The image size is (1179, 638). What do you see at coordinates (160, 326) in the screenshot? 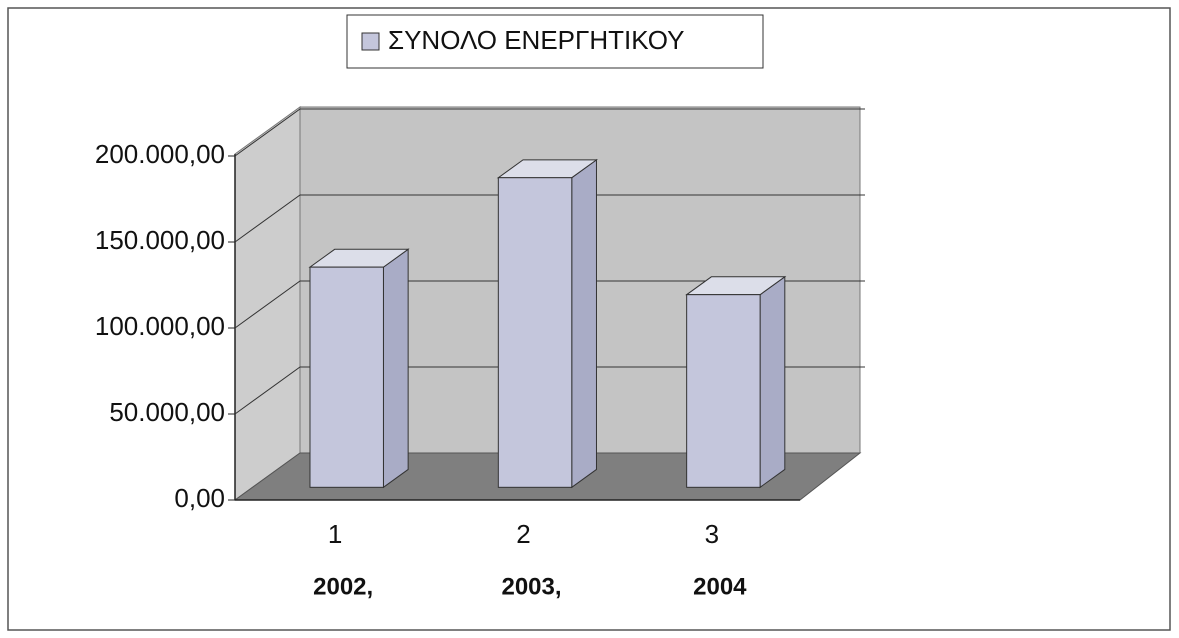
I see `y-tick-label: 100.000,00` at bounding box center [160, 326].